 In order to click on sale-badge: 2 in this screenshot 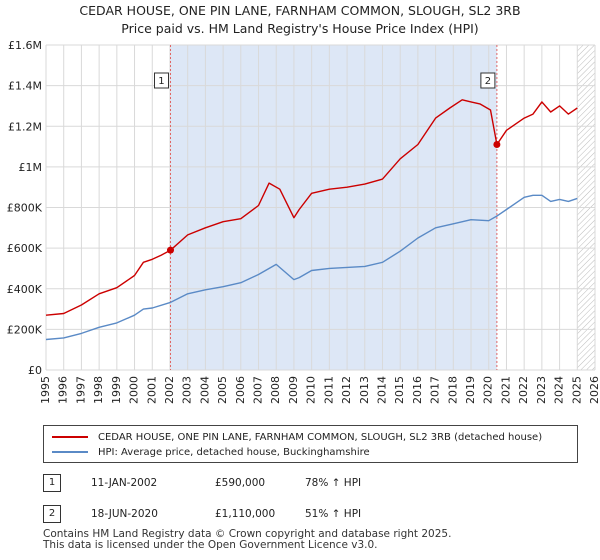, I will do `click(52, 514)`.